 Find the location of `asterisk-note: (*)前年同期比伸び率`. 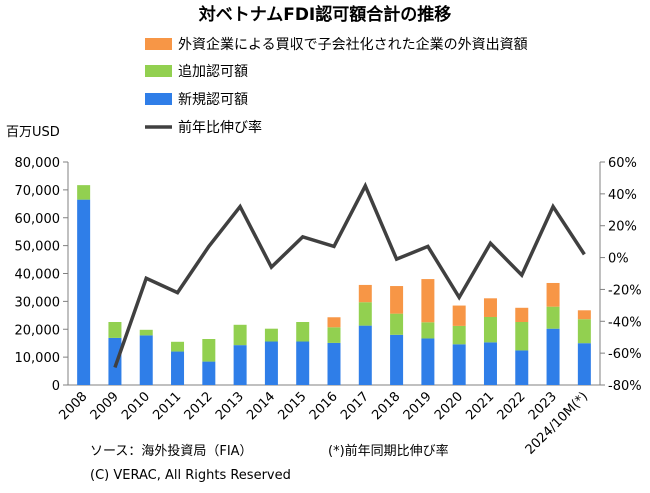

asterisk-note: (*)前年同期比伸び率 is located at coordinates (388, 451).